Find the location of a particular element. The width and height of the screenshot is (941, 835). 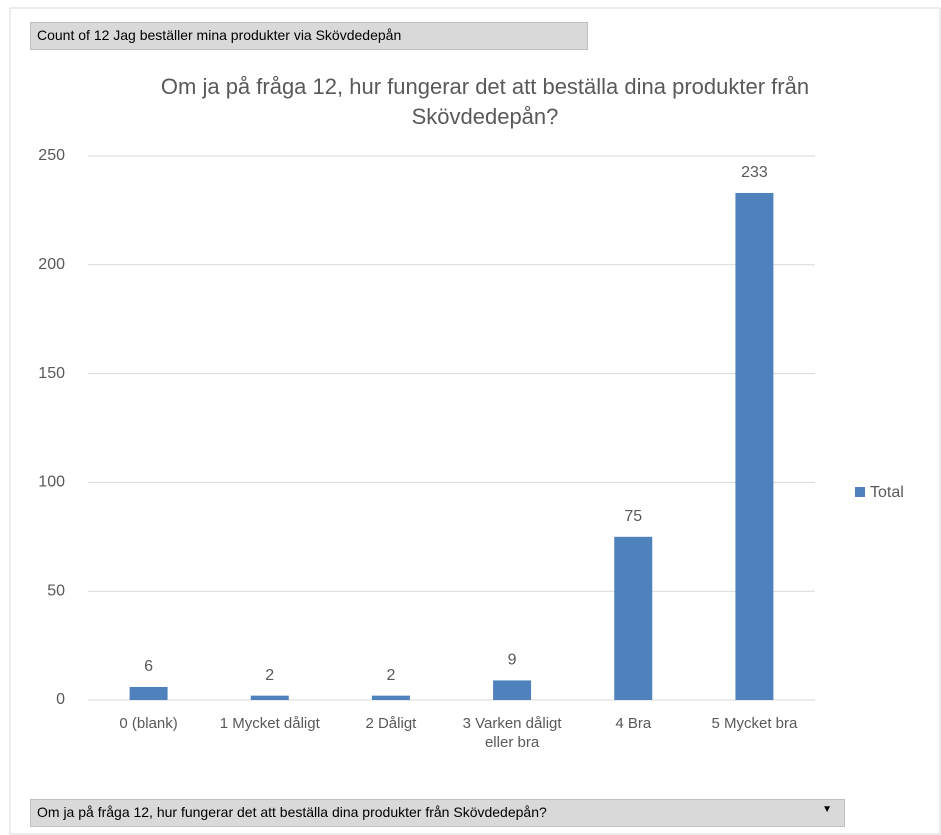

x-tick-label: 3 Varken dåligt eller bra is located at coordinates (512, 733).